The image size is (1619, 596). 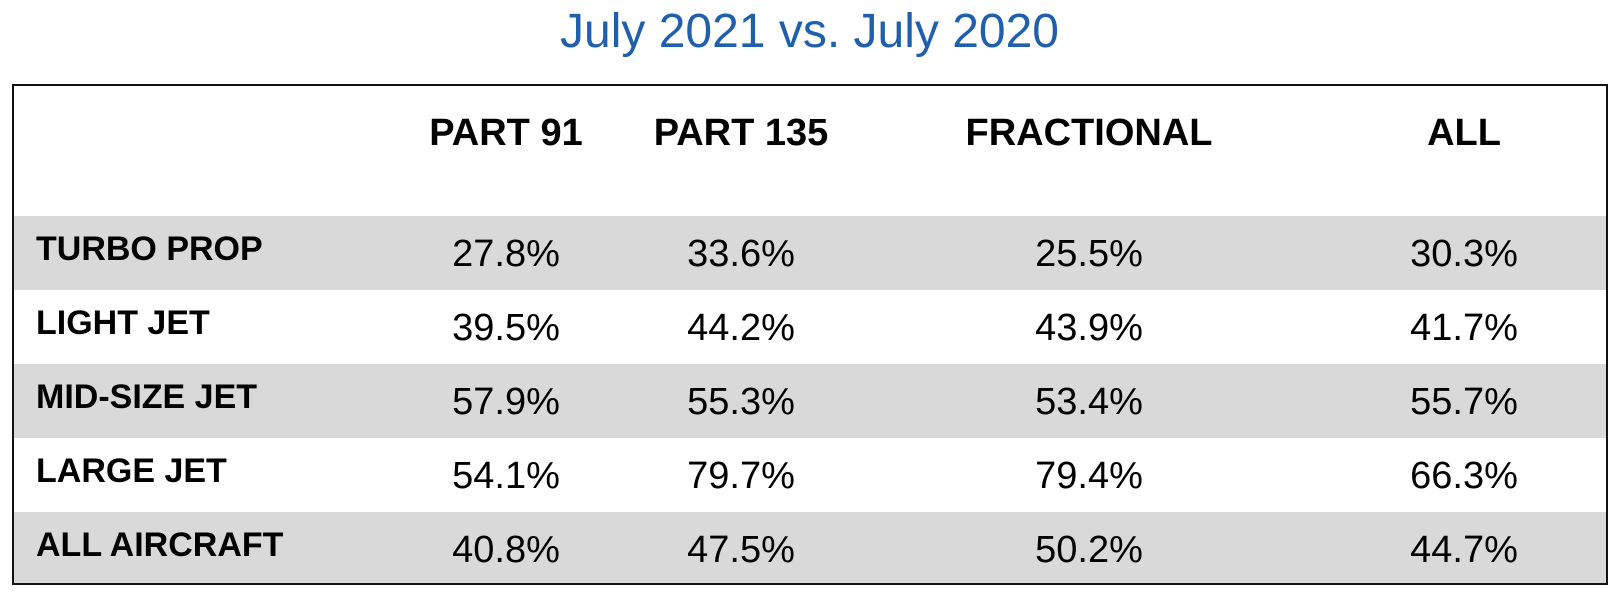 What do you see at coordinates (506, 402) in the screenshot?
I see `table-cell: 57.9%` at bounding box center [506, 402].